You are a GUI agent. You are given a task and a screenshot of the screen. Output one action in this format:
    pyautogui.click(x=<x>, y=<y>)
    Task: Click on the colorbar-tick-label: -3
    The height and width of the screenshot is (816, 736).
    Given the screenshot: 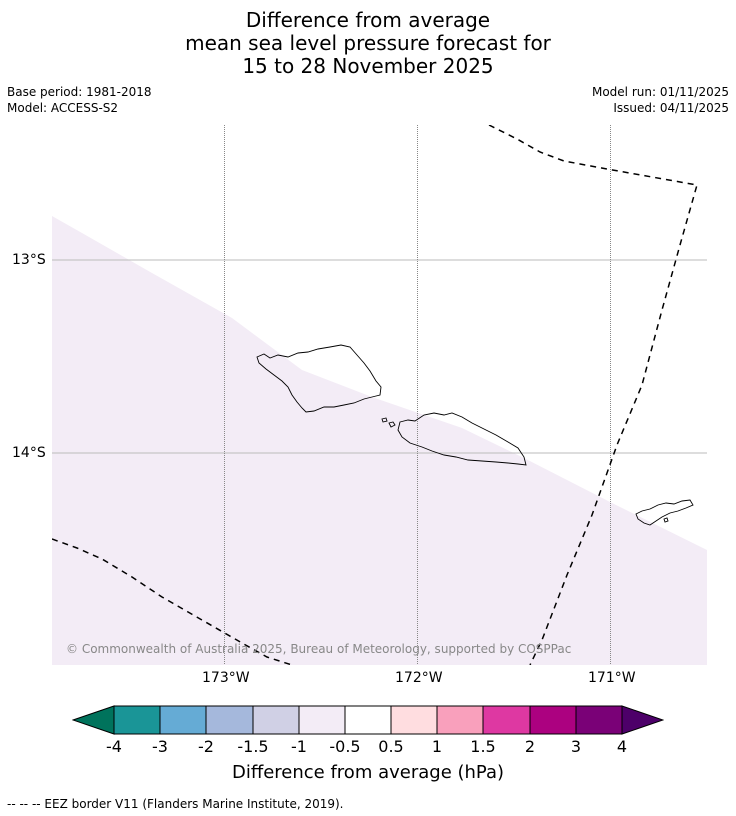 What is the action you would take?
    pyautogui.click(x=160, y=746)
    